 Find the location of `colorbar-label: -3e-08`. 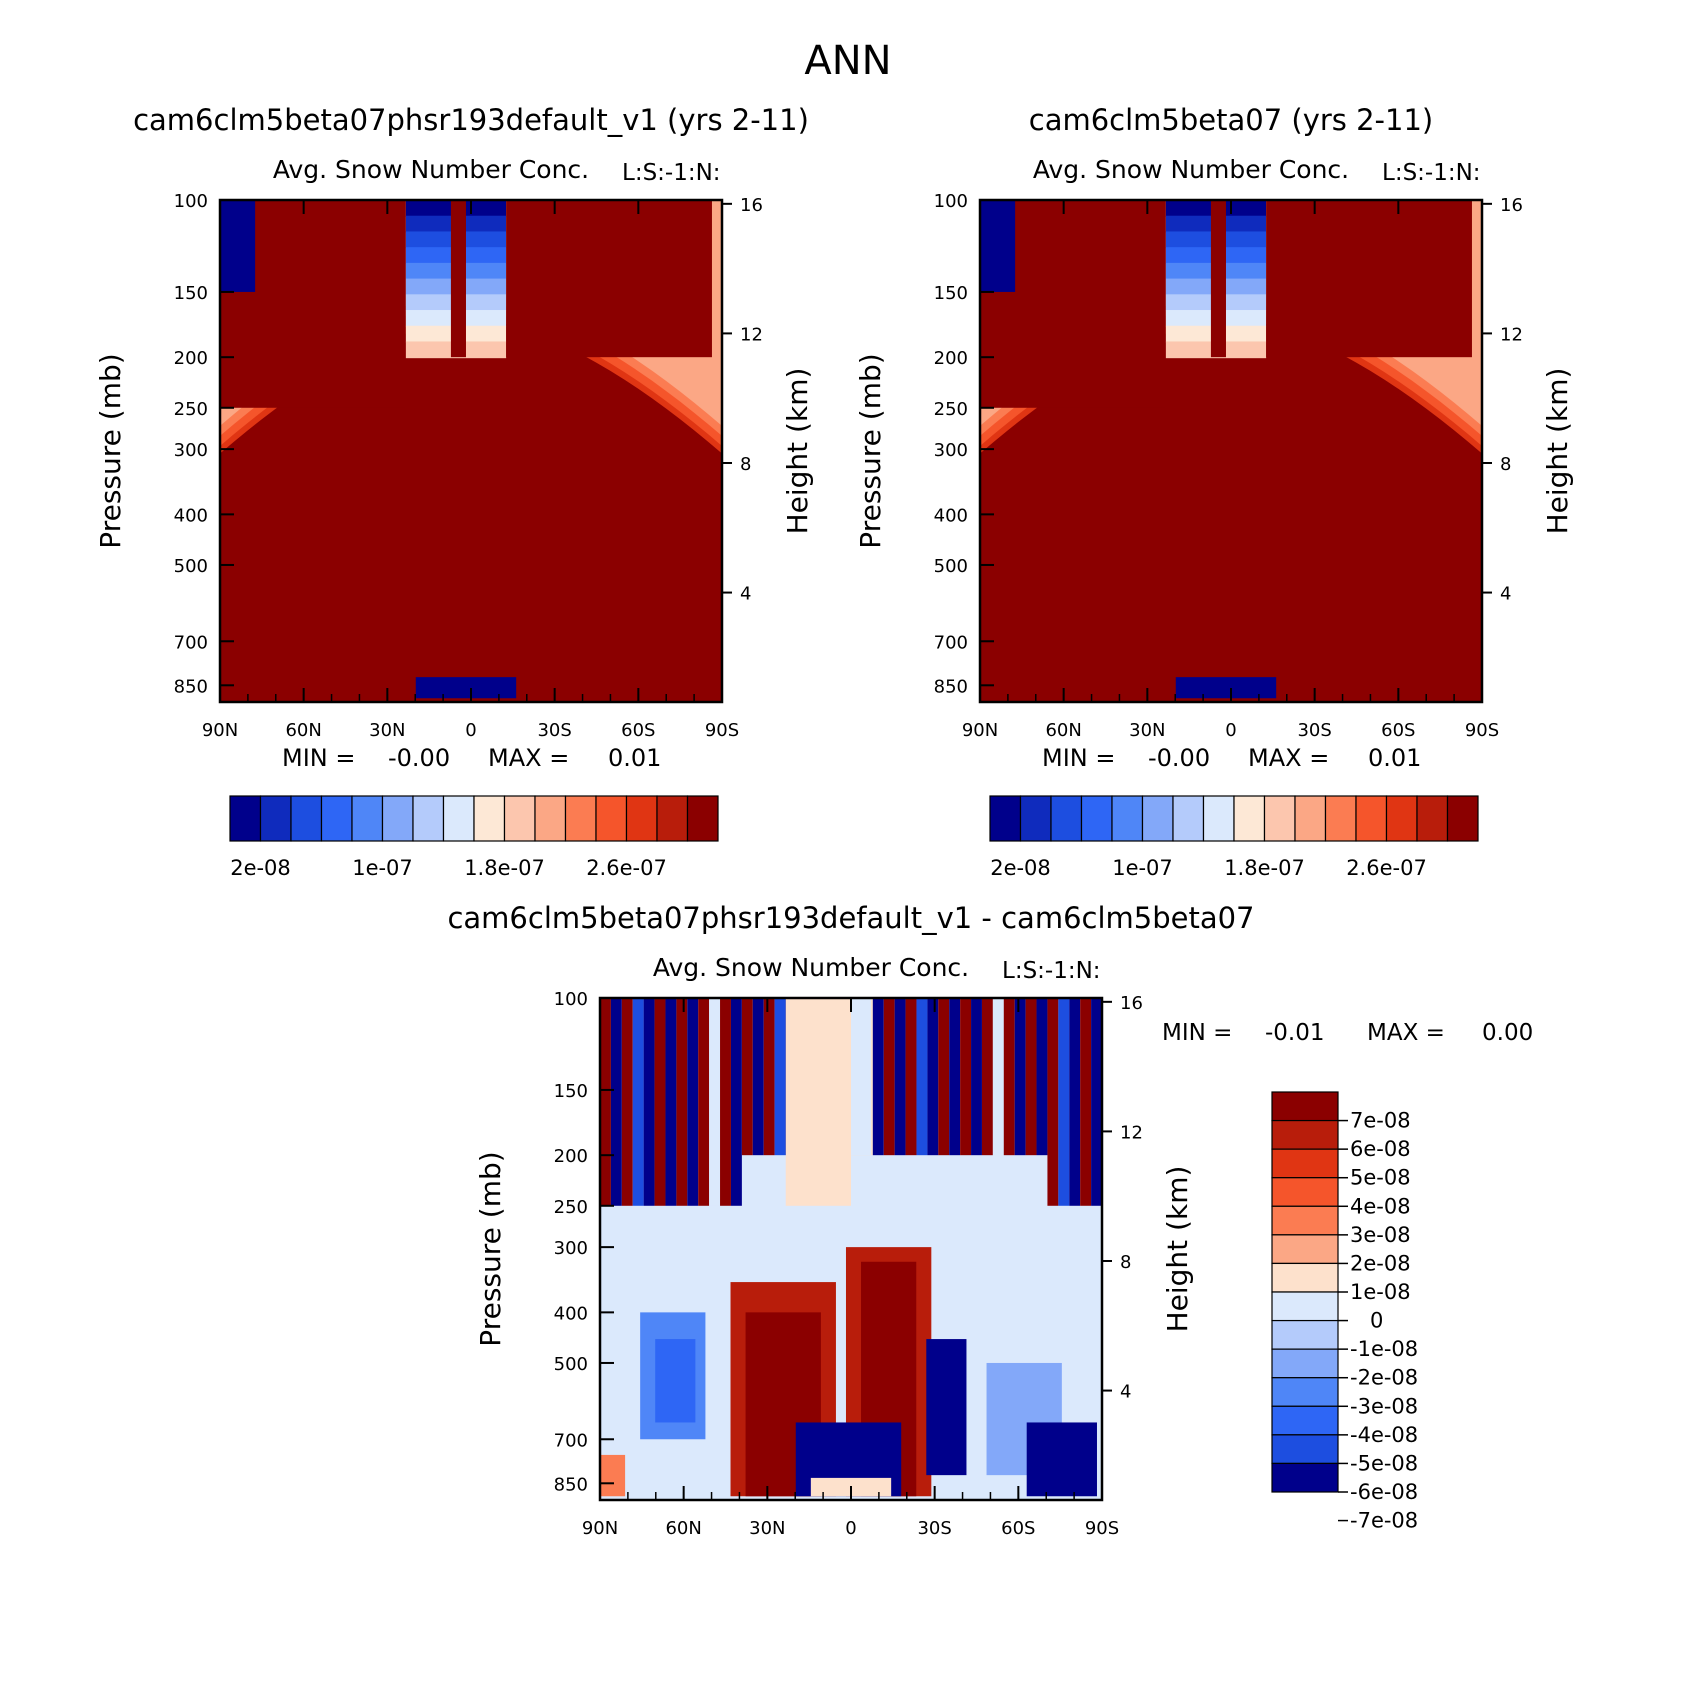

colorbar-label: -3e-08 is located at coordinates (1384, 1406).